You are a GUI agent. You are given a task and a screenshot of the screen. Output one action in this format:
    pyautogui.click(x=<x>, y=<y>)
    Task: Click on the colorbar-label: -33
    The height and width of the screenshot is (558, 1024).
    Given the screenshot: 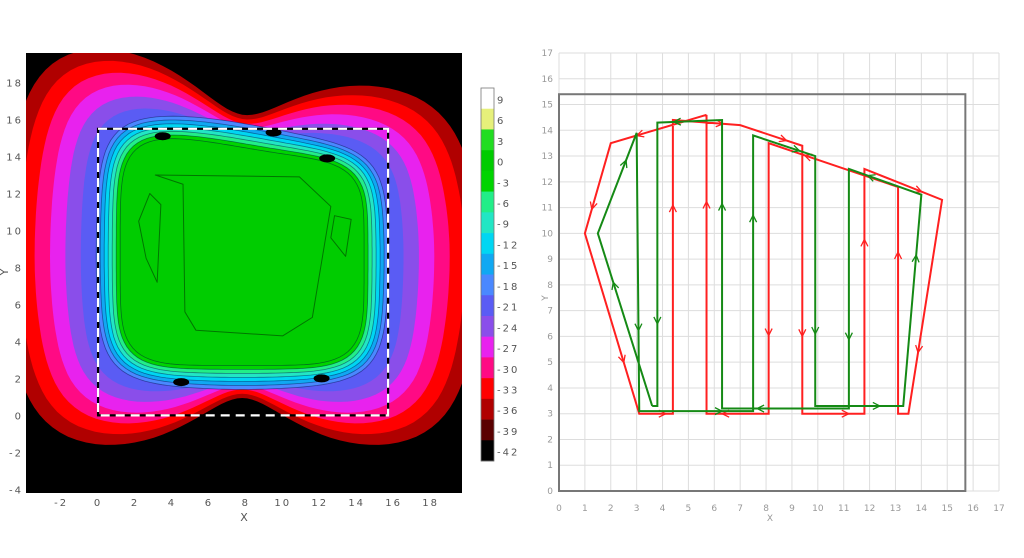 What is the action you would take?
    pyautogui.click(x=508, y=390)
    